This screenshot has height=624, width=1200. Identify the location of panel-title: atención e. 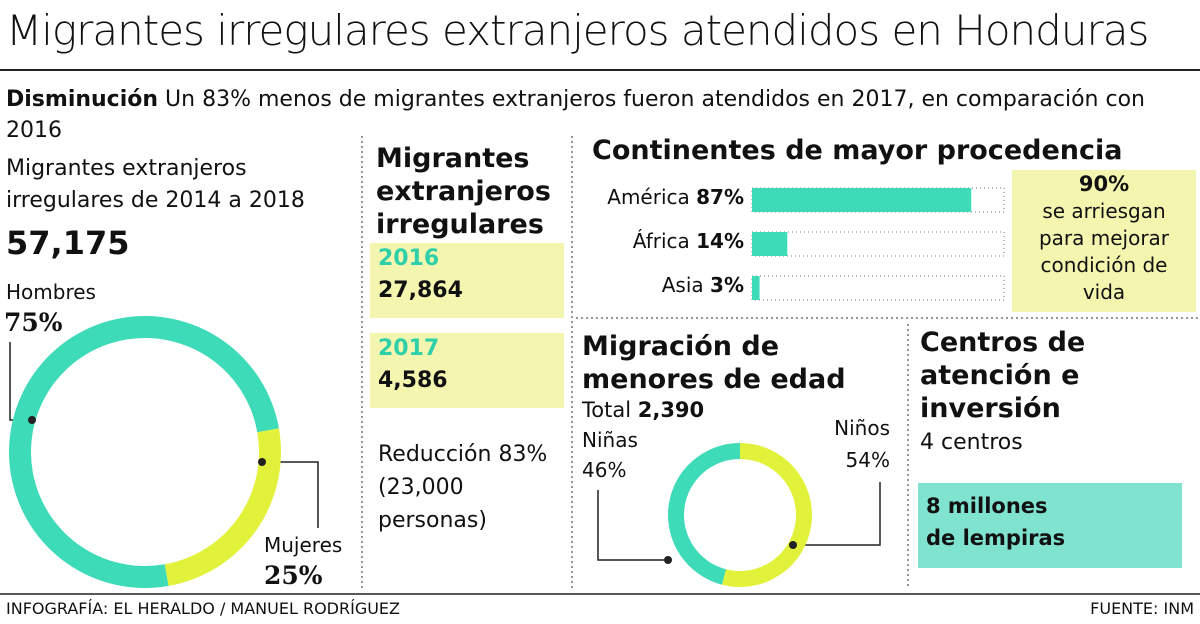
(1000, 375).